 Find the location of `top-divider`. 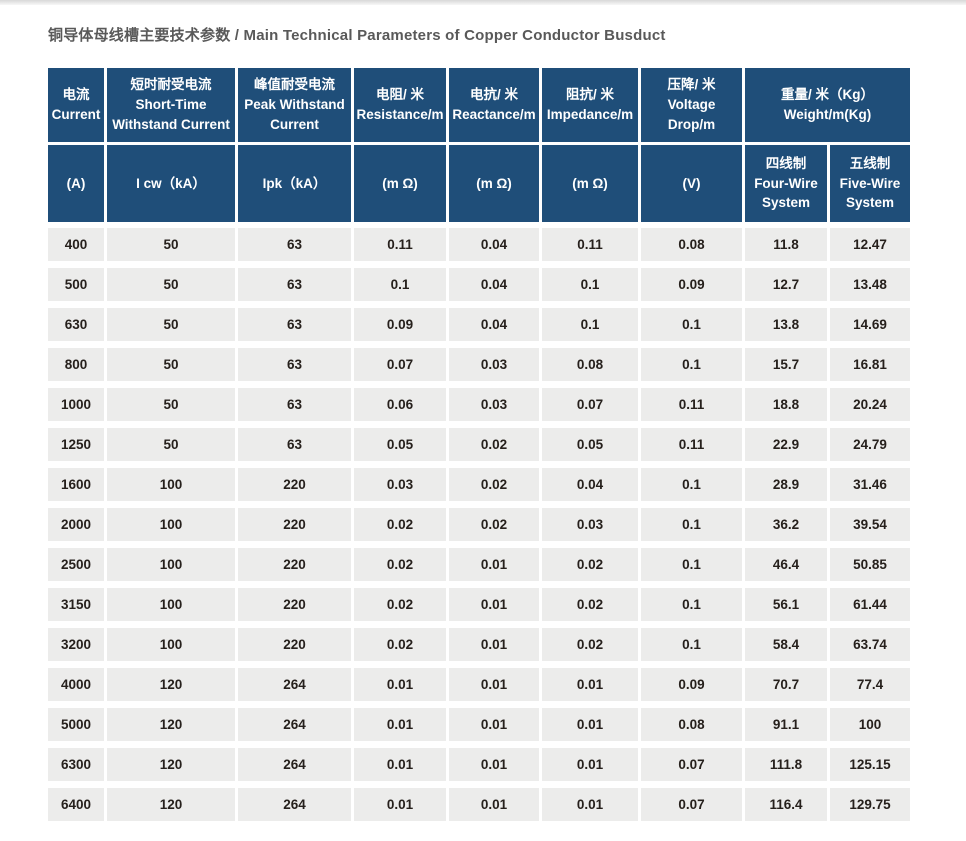

top-divider is located at coordinates (483, 2).